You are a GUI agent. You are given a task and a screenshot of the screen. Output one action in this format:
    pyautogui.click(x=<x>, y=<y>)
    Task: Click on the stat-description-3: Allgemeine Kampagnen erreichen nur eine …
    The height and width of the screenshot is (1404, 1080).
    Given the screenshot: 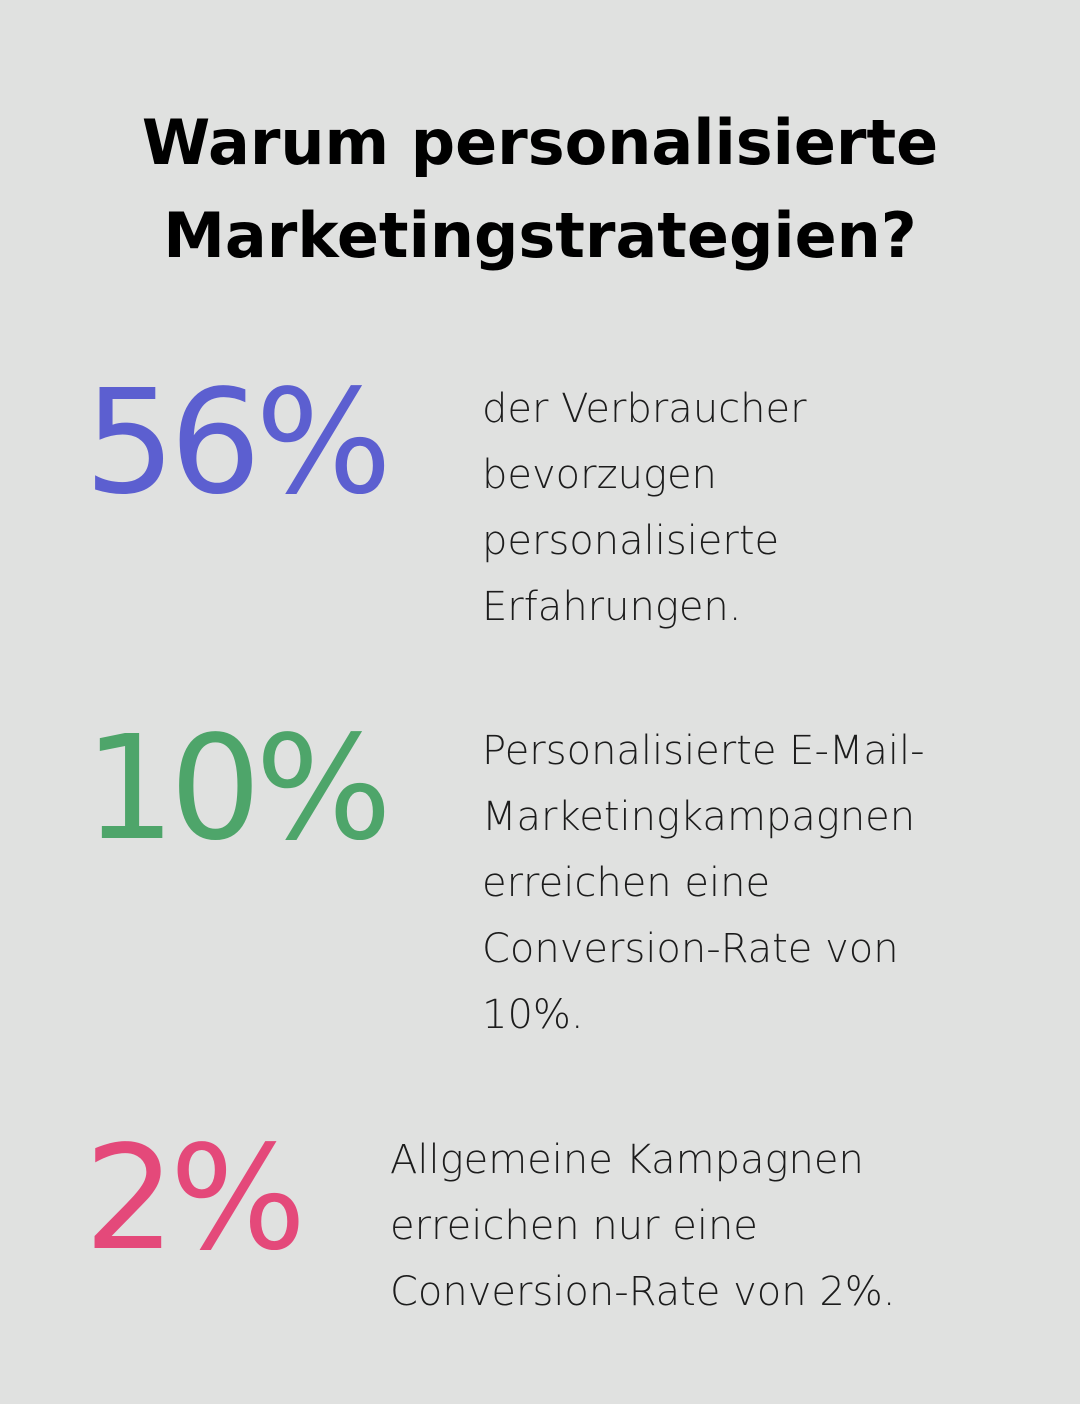 What is the action you would take?
    pyautogui.click(x=690, y=1226)
    